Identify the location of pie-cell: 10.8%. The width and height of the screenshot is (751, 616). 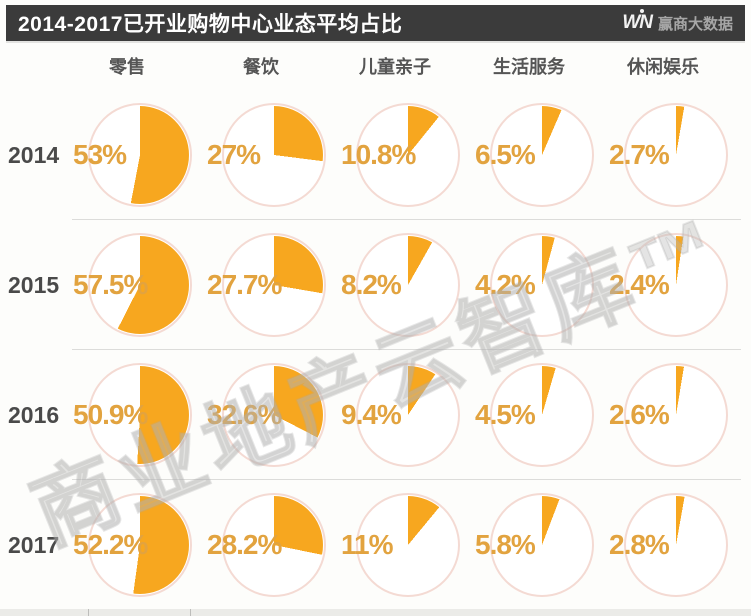
(407, 155).